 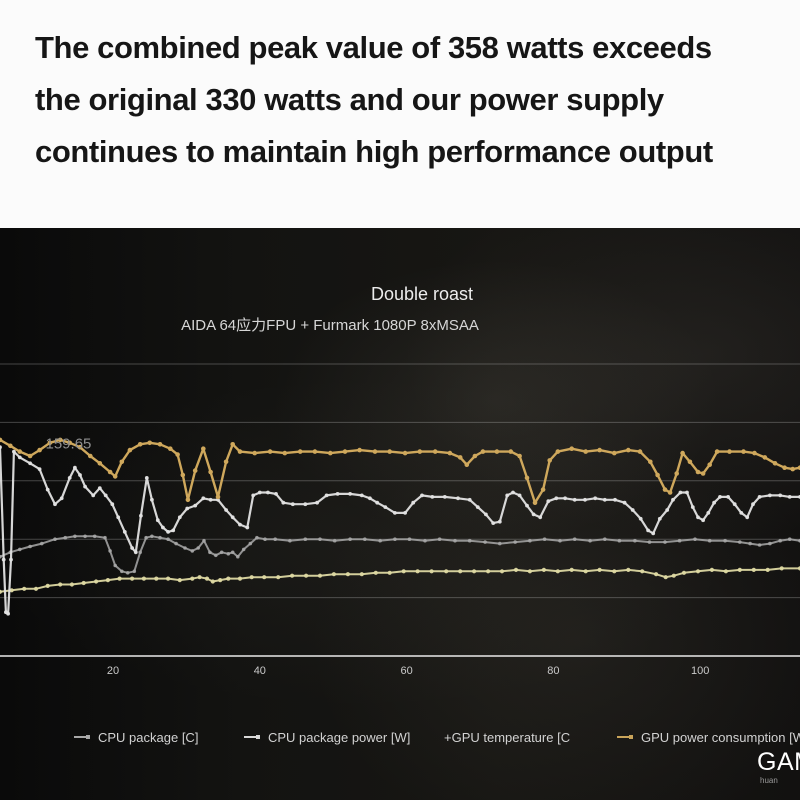 I want to click on chart-title: Double roast, so click(x=422, y=294).